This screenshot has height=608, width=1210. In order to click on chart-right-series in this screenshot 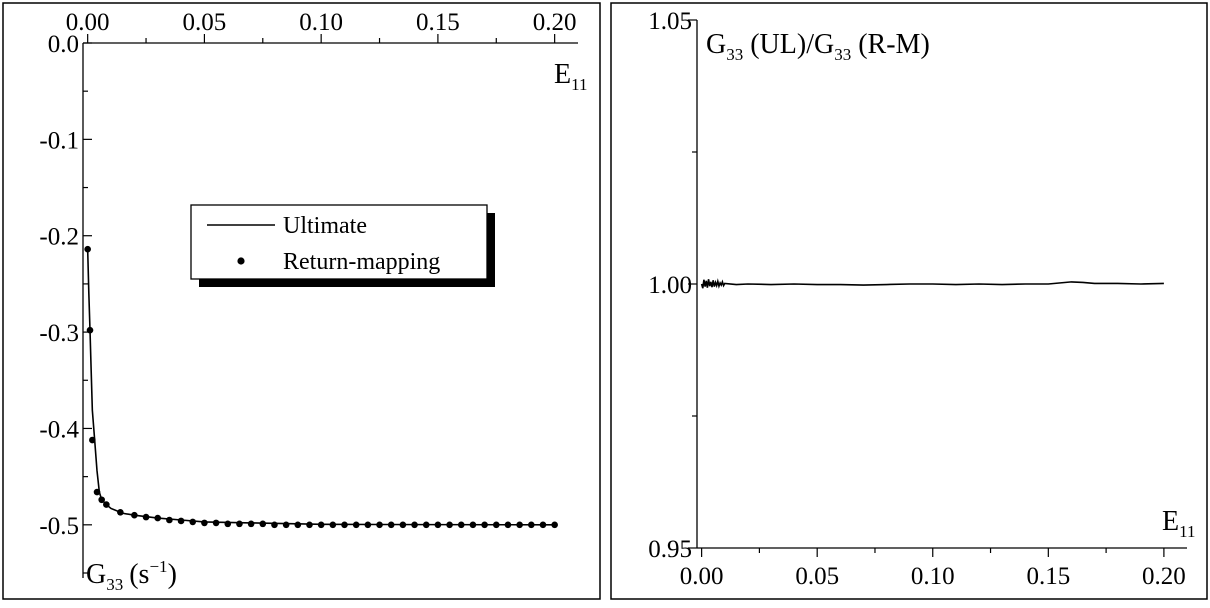, I will do `click(932, 283)`.